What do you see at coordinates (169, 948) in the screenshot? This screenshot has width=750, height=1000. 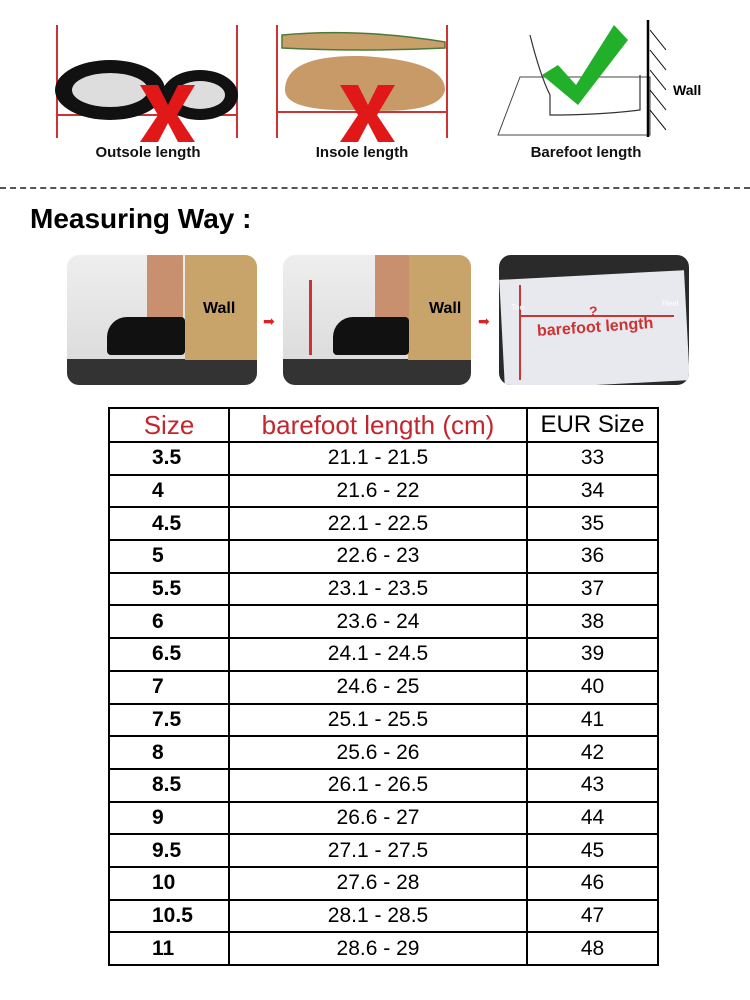 I see `size-cell: 11` at bounding box center [169, 948].